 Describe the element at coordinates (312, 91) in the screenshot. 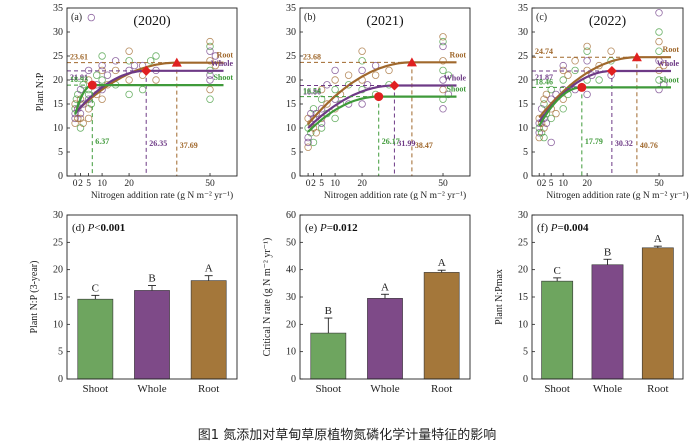

I see `plateau-value-label: 16.54` at that location.